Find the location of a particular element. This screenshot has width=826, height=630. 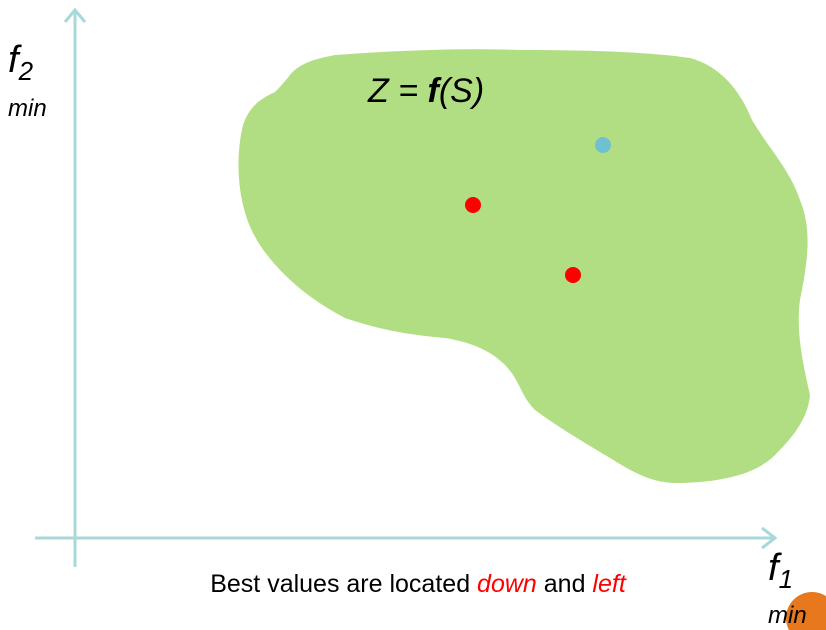

caption-part: and is located at coordinates (565, 584).